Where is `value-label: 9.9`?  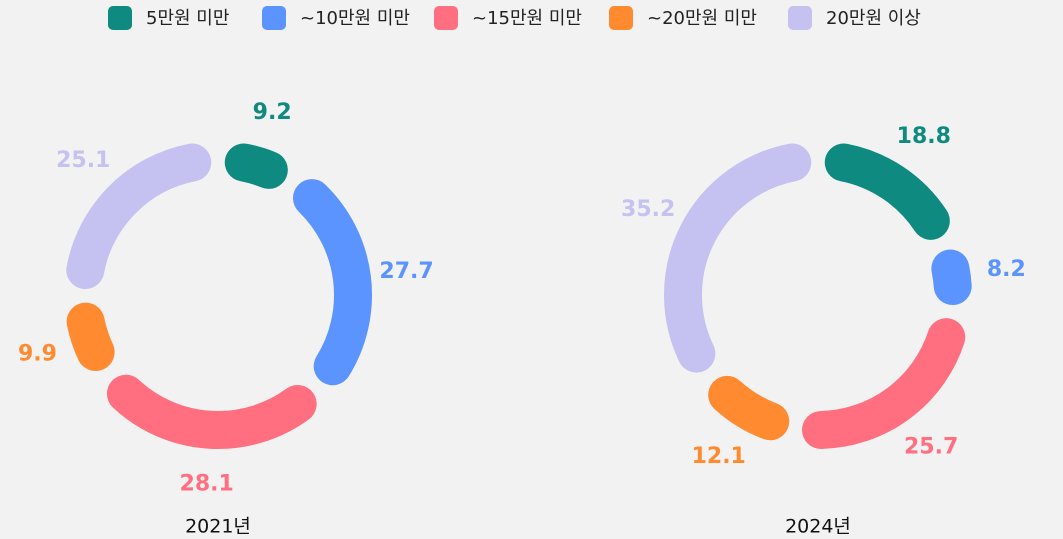 value-label: 9.9 is located at coordinates (37, 353).